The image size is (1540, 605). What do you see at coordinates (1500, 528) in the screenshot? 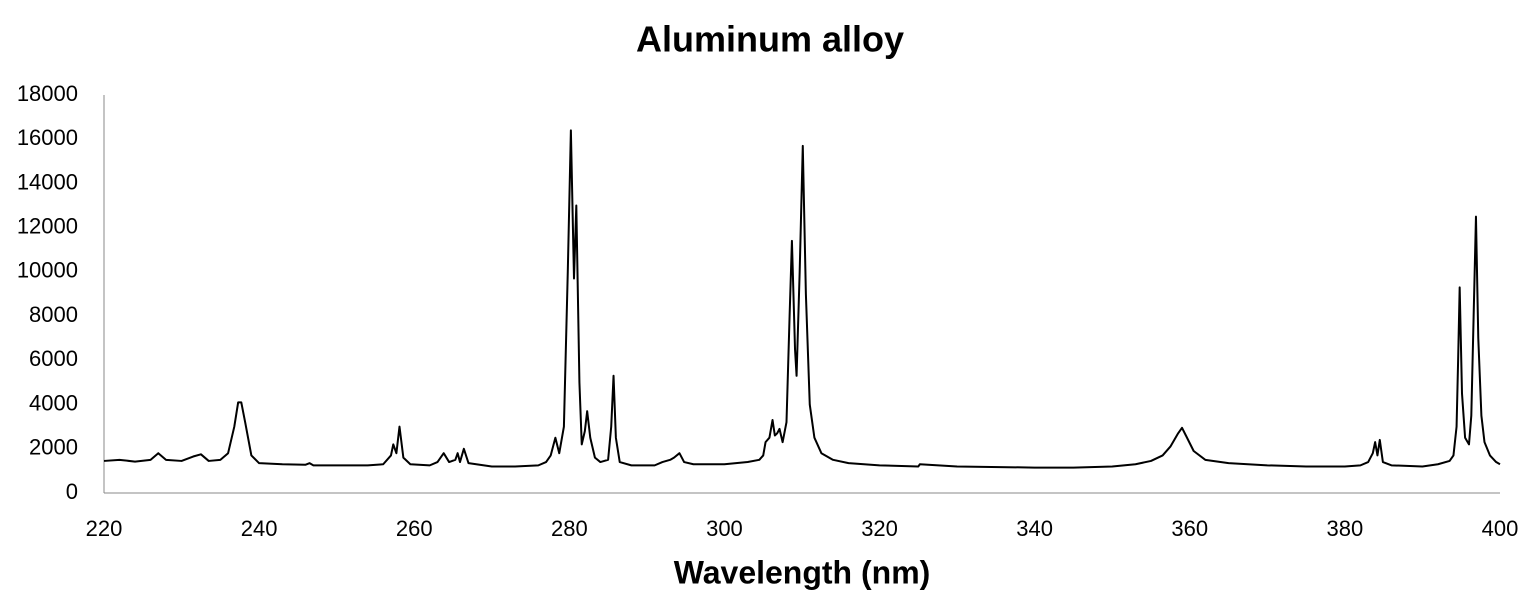
I see `x-tick-label: 400` at bounding box center [1500, 528].